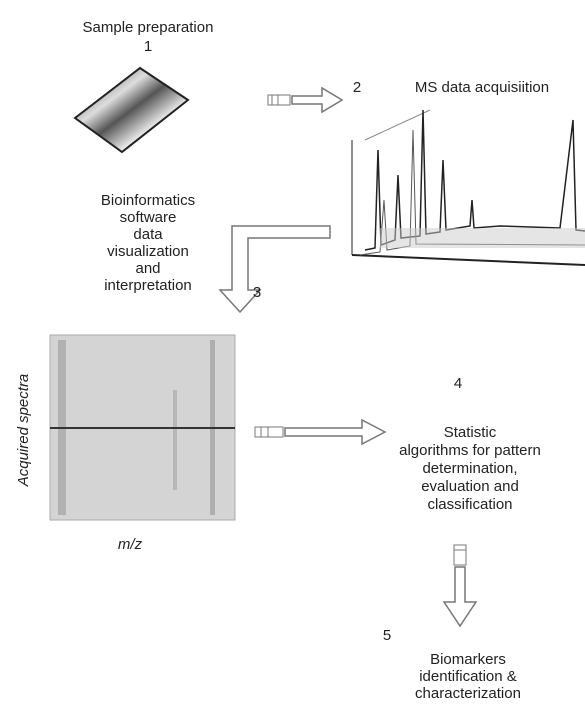 The image size is (585, 714). Describe the element at coordinates (148, 46) in the screenshot. I see `step-number: 1` at that location.